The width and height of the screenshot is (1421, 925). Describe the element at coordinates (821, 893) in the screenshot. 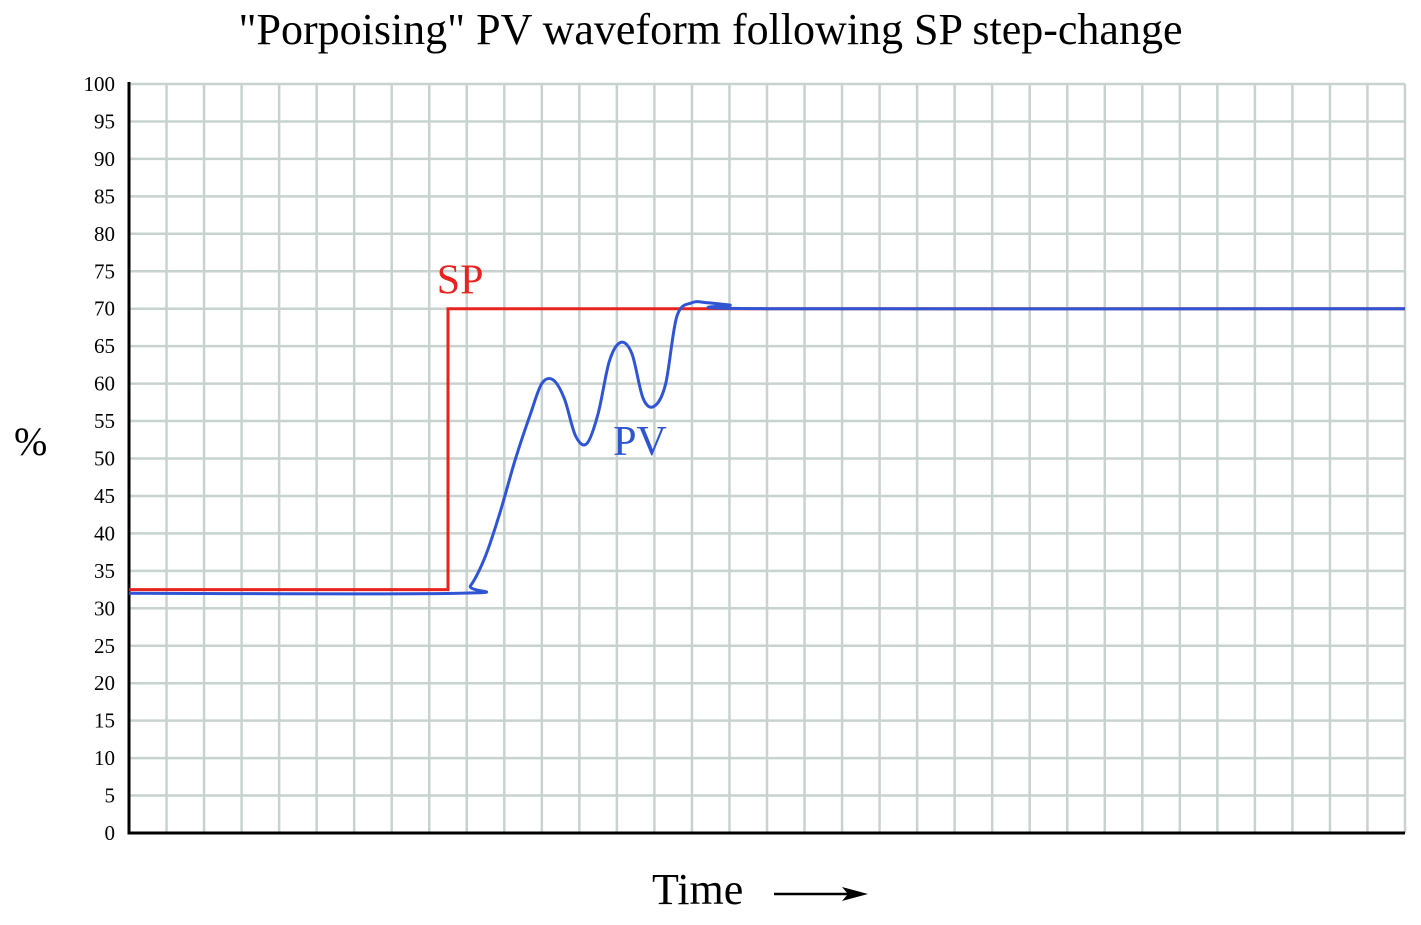

I see `arrow-right-icon` at that location.